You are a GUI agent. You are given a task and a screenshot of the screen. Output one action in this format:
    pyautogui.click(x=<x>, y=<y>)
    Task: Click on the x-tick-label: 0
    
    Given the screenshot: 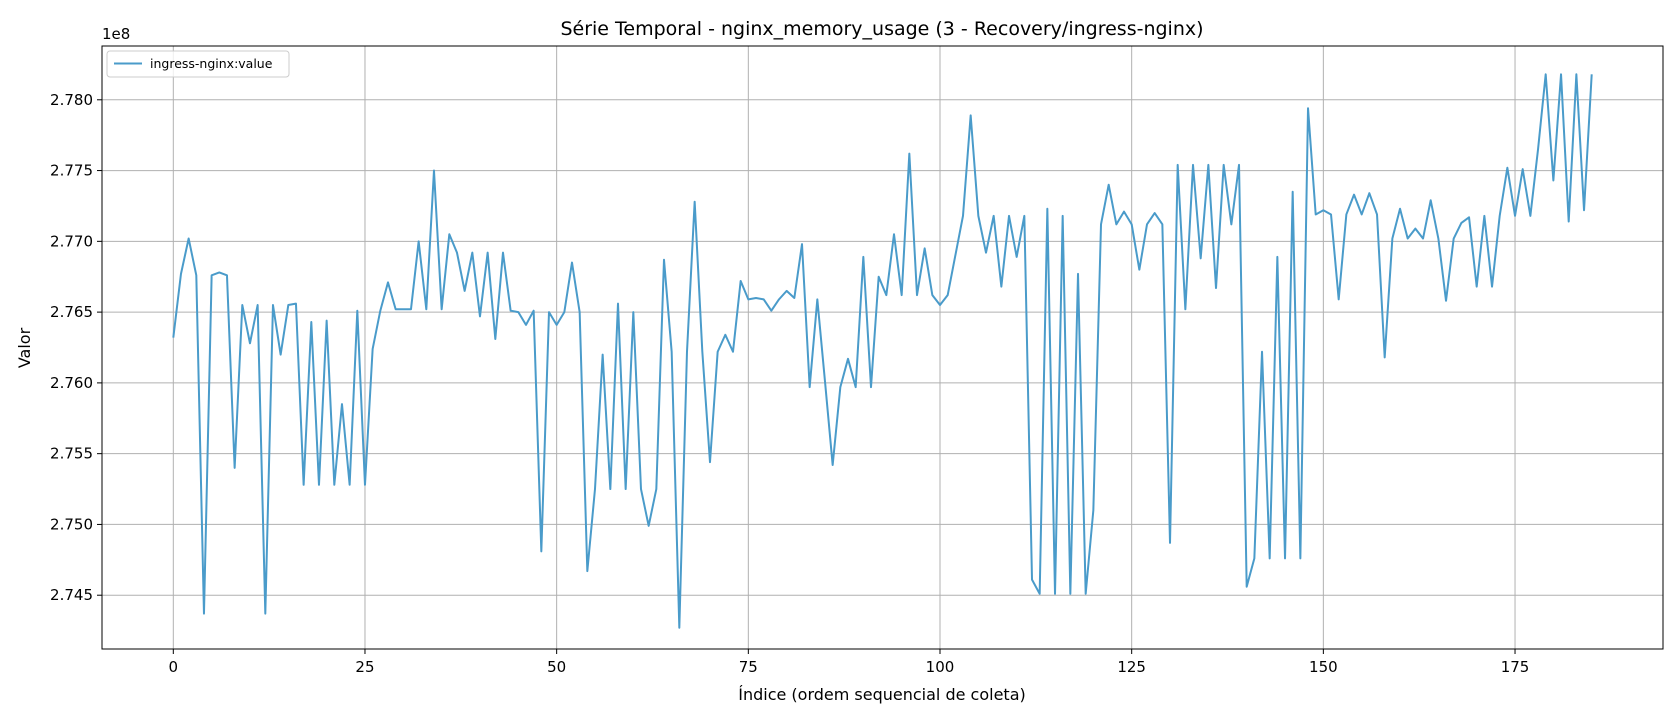 What is the action you would take?
    pyautogui.click(x=174, y=667)
    